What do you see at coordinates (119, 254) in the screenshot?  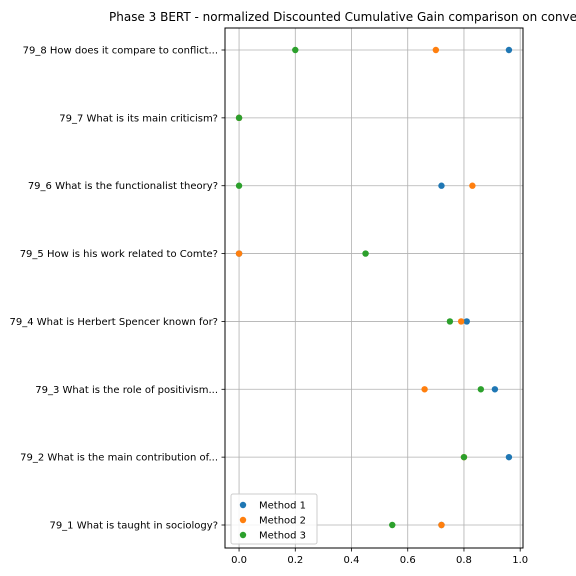 I see `y-tick-label: 79_5 How is his work related to Comte?` at bounding box center [119, 254].